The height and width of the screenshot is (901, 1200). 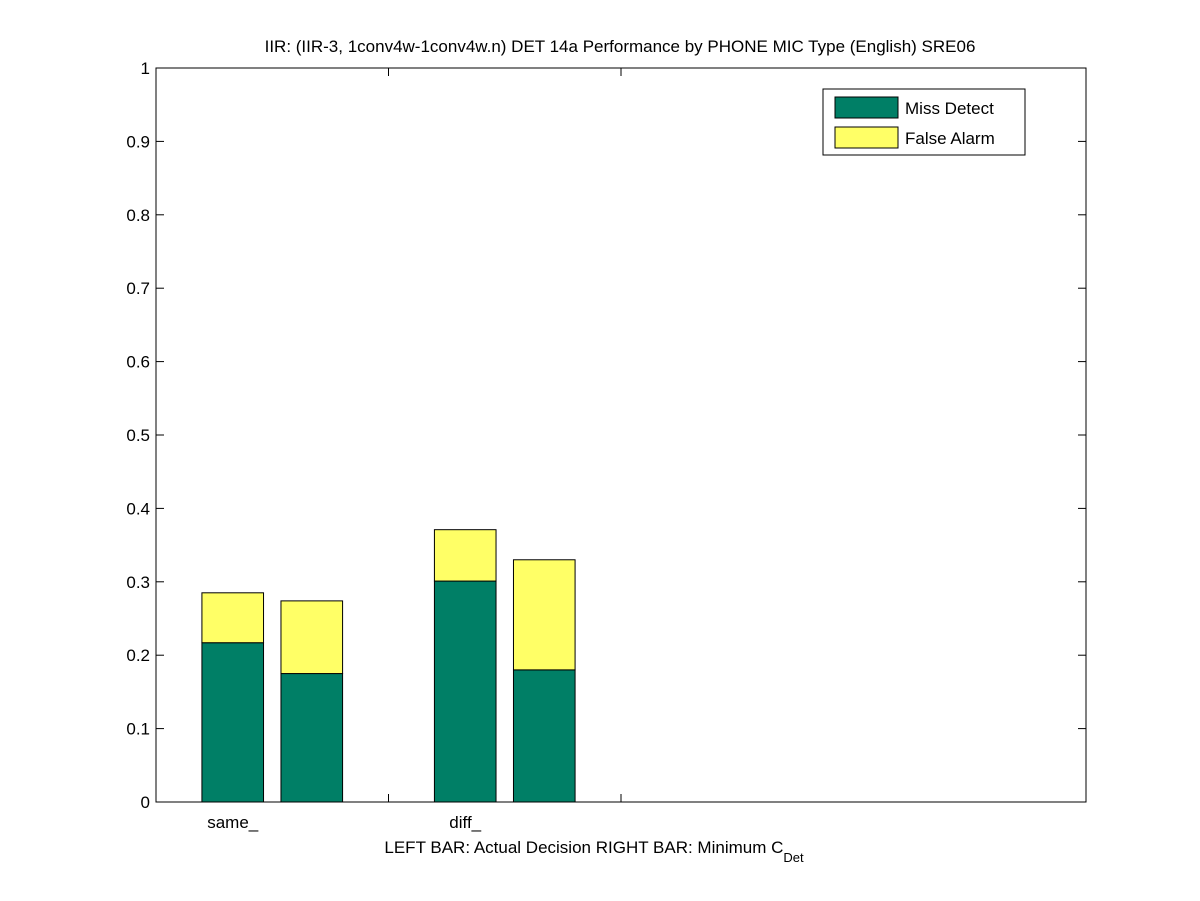 What do you see at coordinates (138, 582) in the screenshot?
I see `y-tick-label: 0.3` at bounding box center [138, 582].